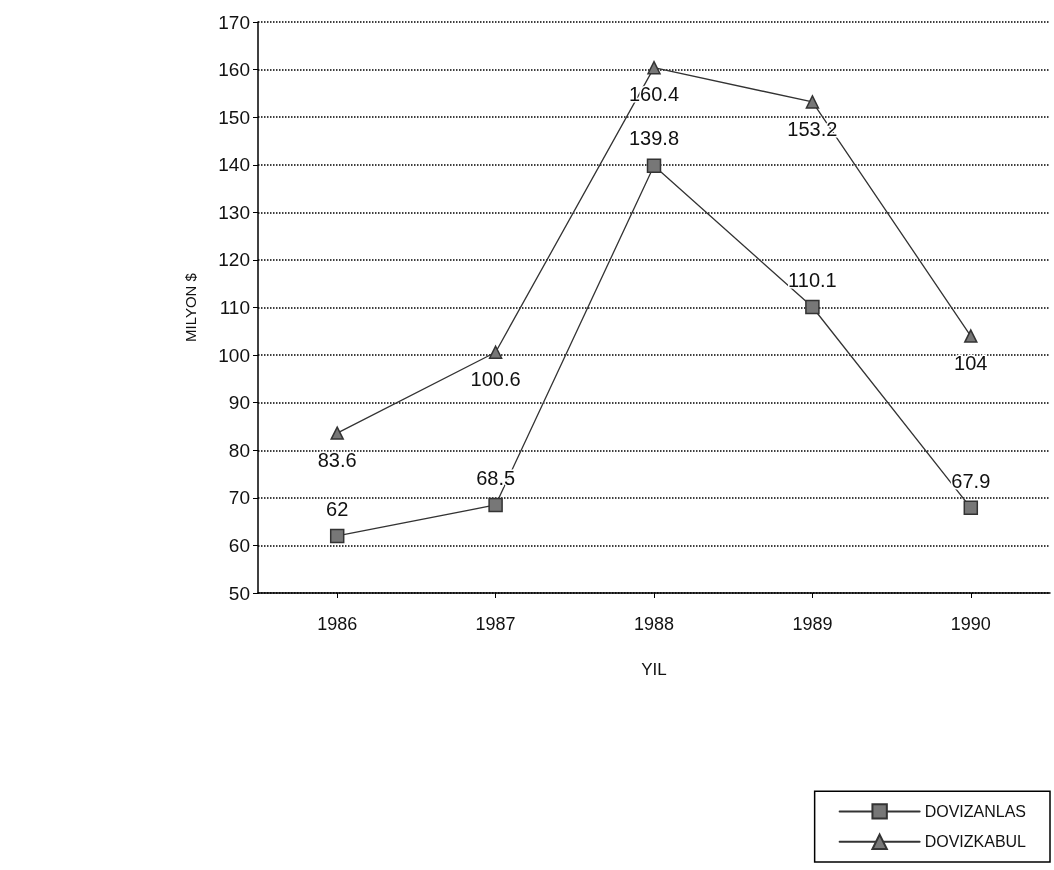 This screenshot has height=870, width=1054. What do you see at coordinates (337, 624) in the screenshot?
I see `x-tick-label: 1986` at bounding box center [337, 624].